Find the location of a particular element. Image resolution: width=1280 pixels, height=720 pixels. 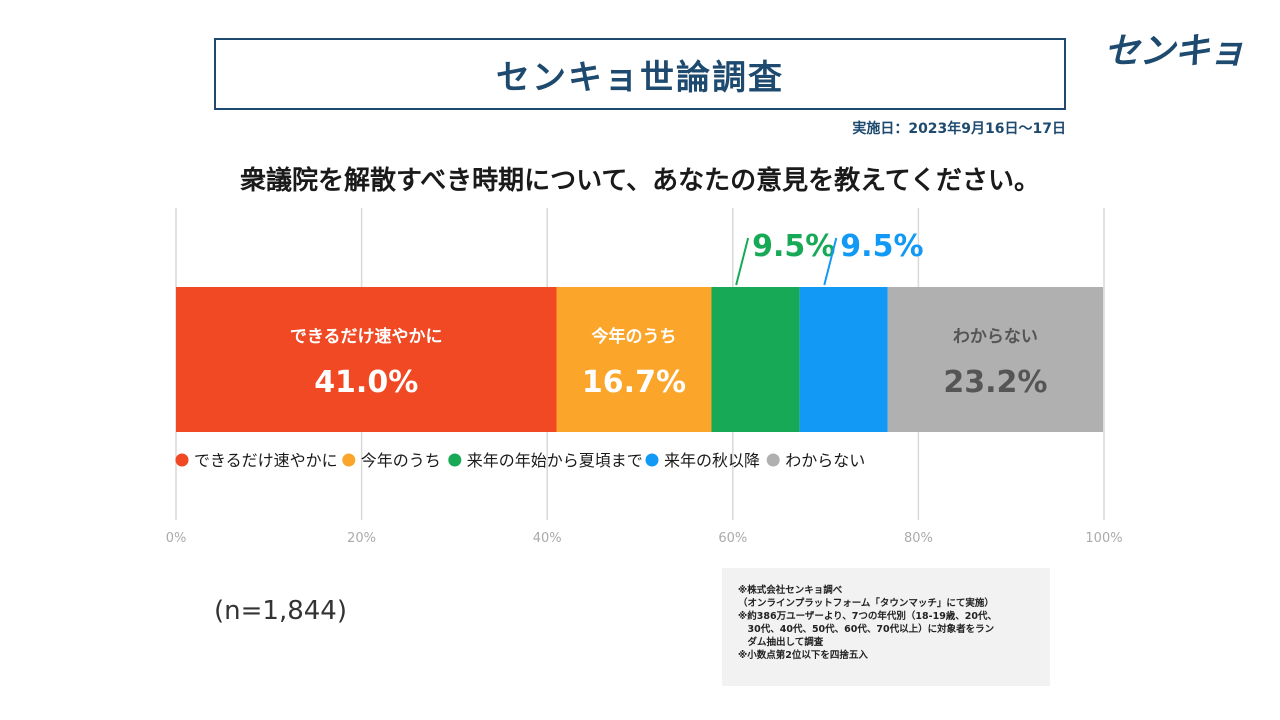

logo-text: センキョ is located at coordinates (1174, 51).